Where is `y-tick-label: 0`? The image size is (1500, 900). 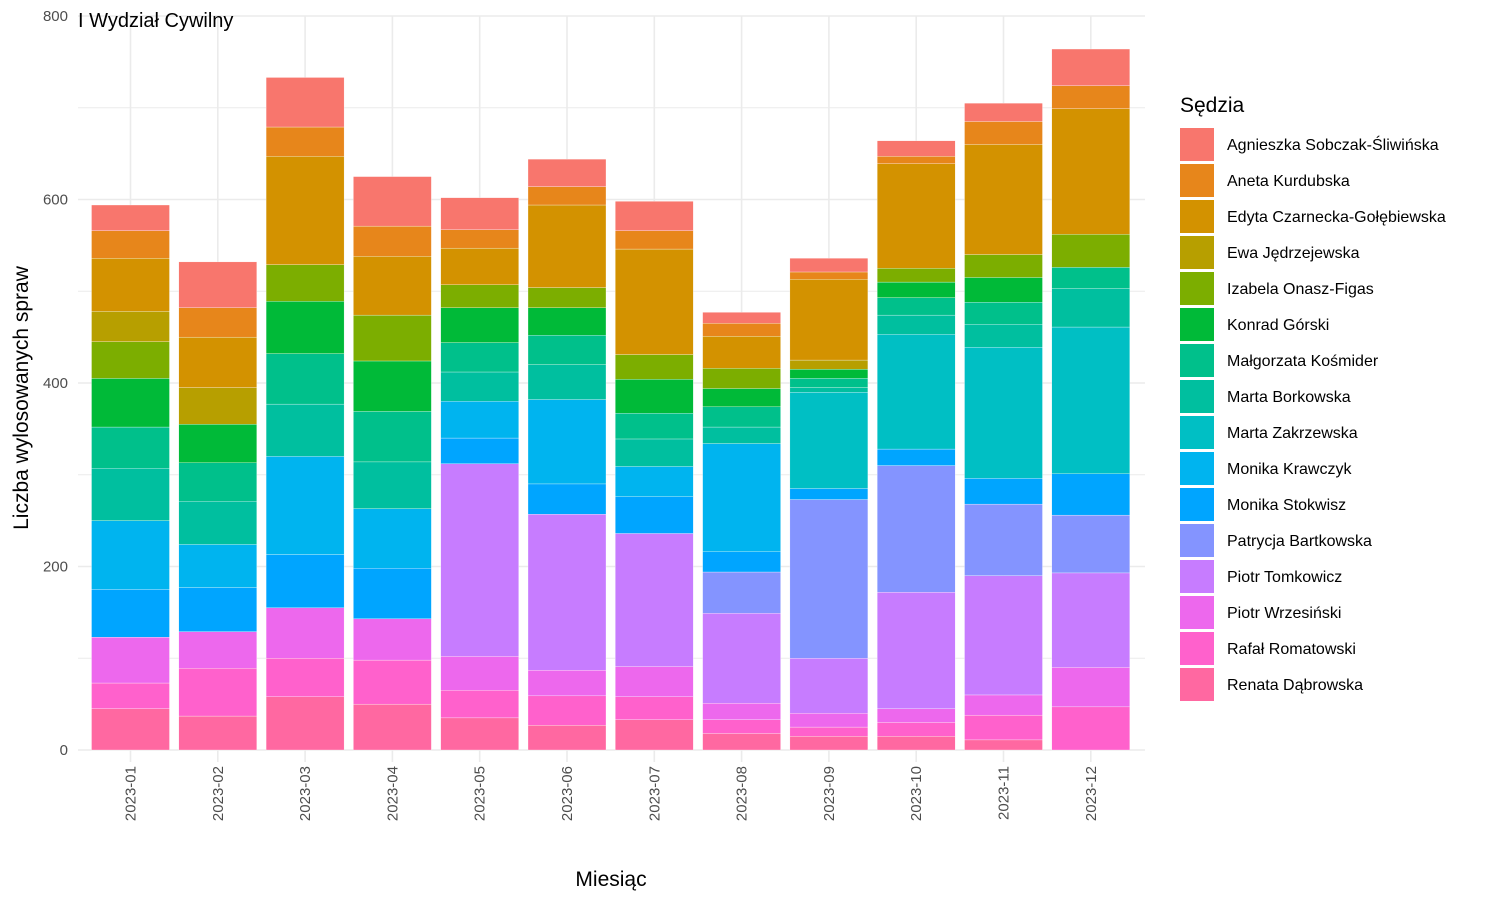 y-tick-label: 0 is located at coordinates (64, 750).